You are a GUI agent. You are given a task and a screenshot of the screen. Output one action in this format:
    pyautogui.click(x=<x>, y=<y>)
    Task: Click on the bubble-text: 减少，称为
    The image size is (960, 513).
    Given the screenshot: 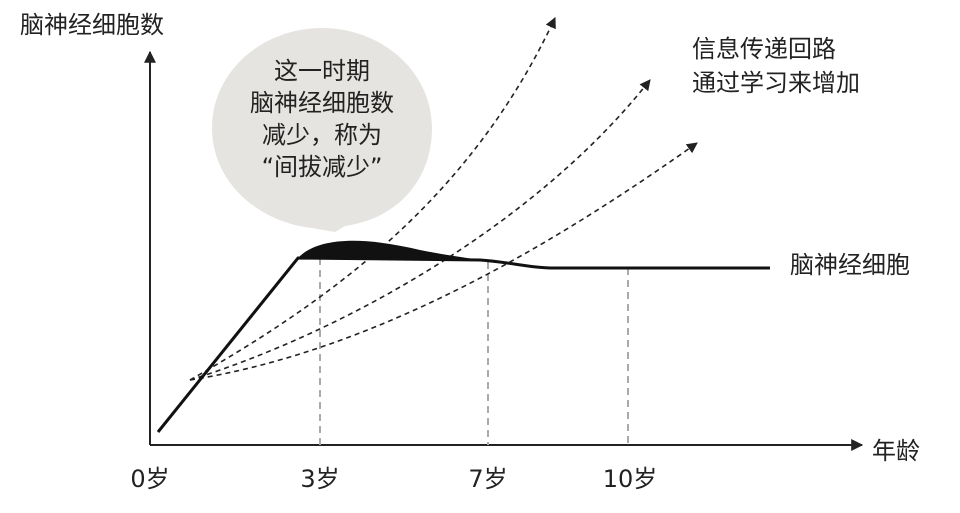 What is the action you would take?
    pyautogui.click(x=322, y=135)
    